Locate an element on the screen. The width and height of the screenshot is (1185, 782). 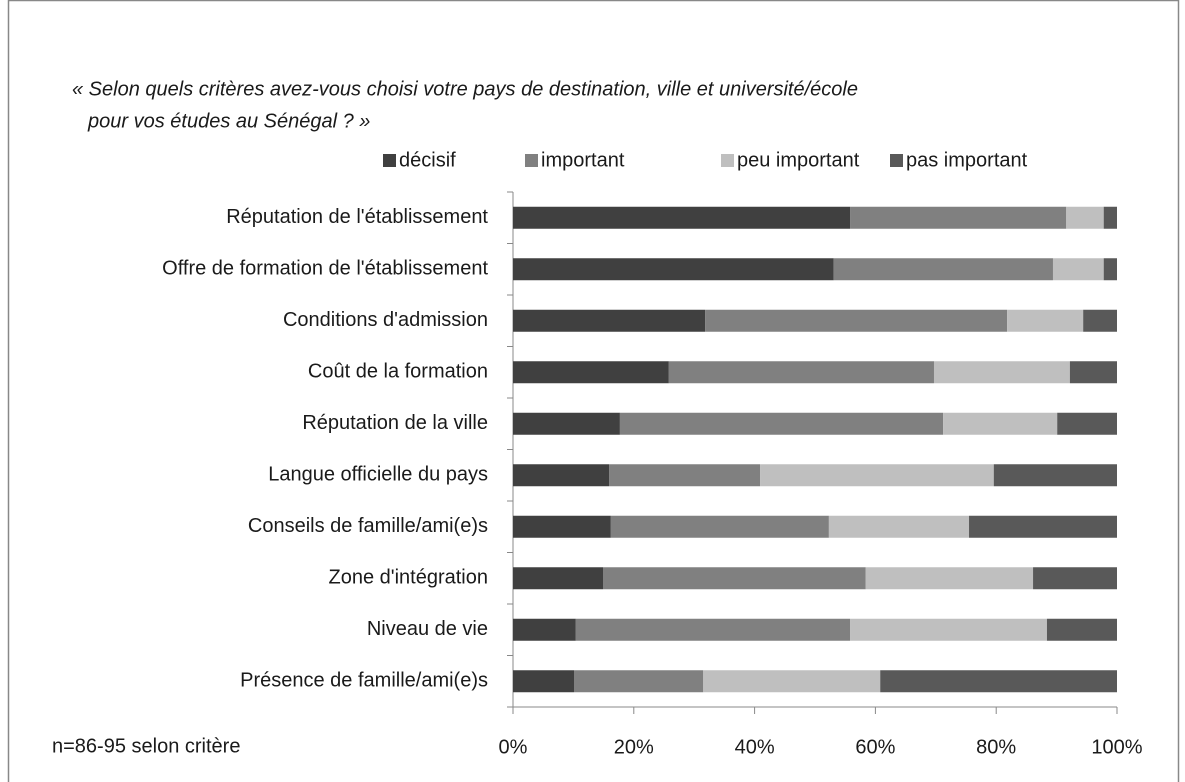
y-tick-label: Présence de famille/ami(e)s is located at coordinates (364, 681).